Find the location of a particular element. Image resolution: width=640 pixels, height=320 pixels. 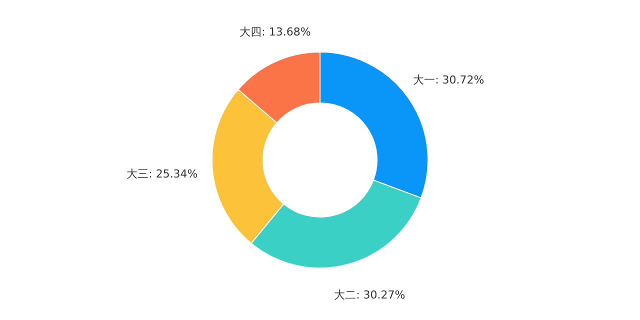

data-label: : 30.72% is located at coordinates (459, 79).